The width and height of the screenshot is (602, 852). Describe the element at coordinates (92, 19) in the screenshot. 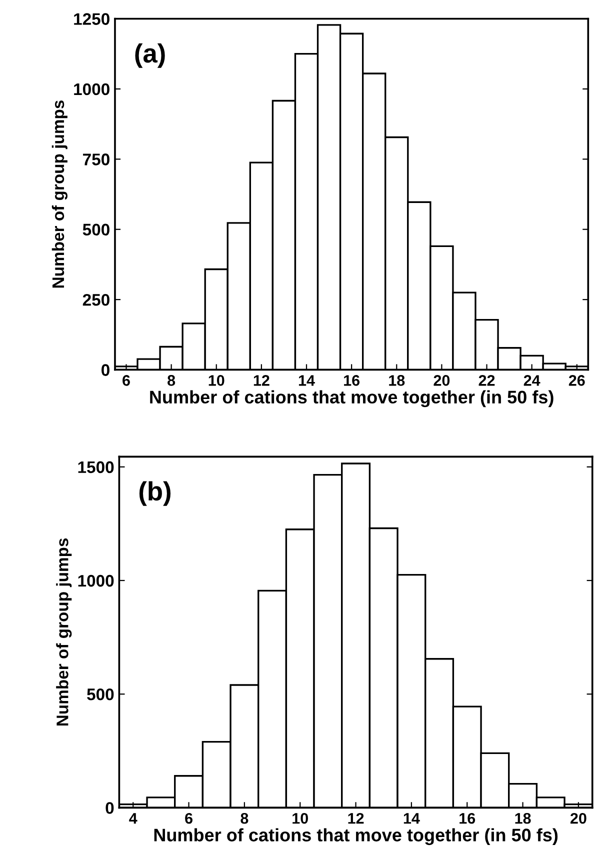

I see `y-tick-label: 1250` at that location.